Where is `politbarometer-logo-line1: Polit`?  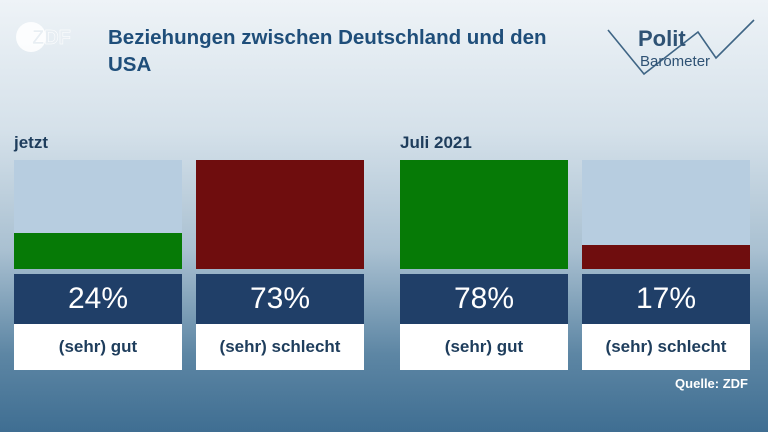 politbarometer-logo-line1: Polit is located at coordinates (662, 38).